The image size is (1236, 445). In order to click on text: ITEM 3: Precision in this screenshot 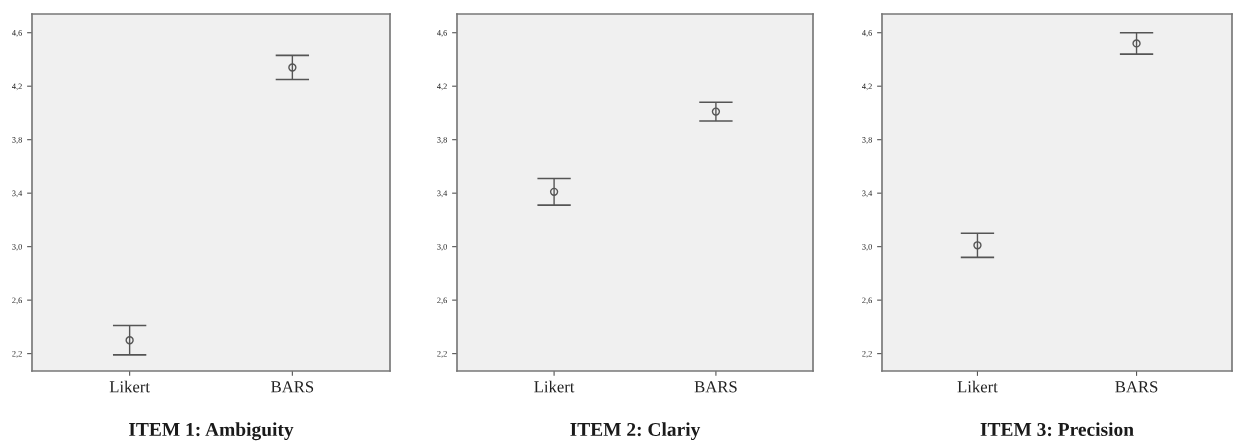, I will do `click(1057, 429)`.